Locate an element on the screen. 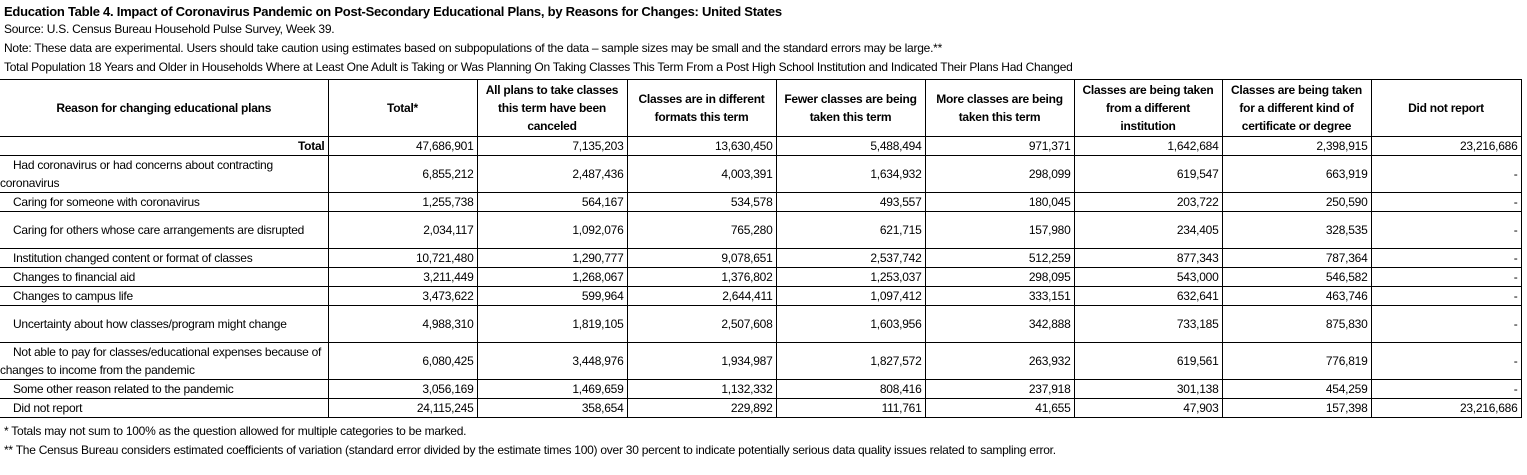 Image resolution: width=1527 pixels, height=475 pixels. cell-value: 1,642,684 is located at coordinates (1148, 146).